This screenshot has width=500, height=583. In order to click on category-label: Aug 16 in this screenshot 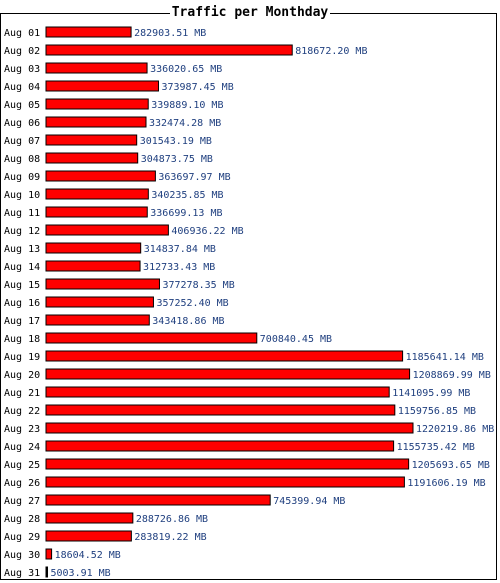, I will do `click(22, 303)`.